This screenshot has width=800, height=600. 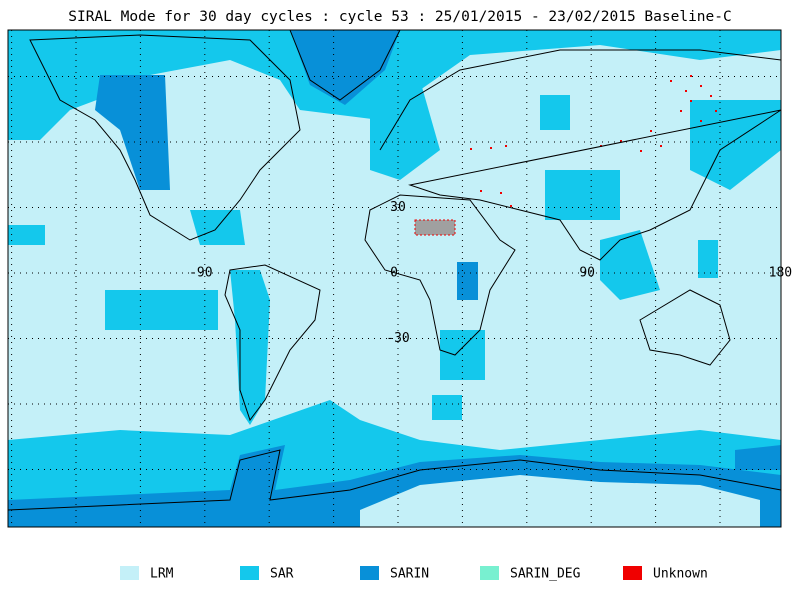 What do you see at coordinates (200, 273) in the screenshot?
I see `longitude-label: -90` at bounding box center [200, 273].